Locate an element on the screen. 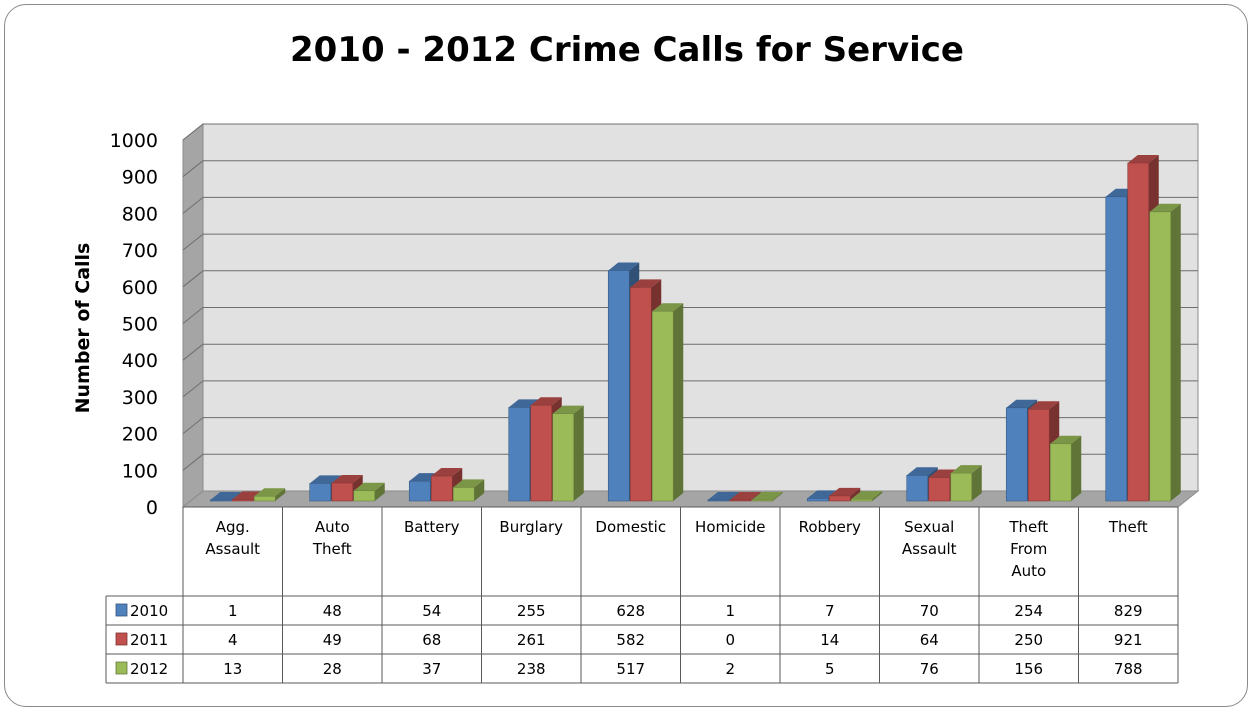  table-cell-value: 582 is located at coordinates (630, 640).